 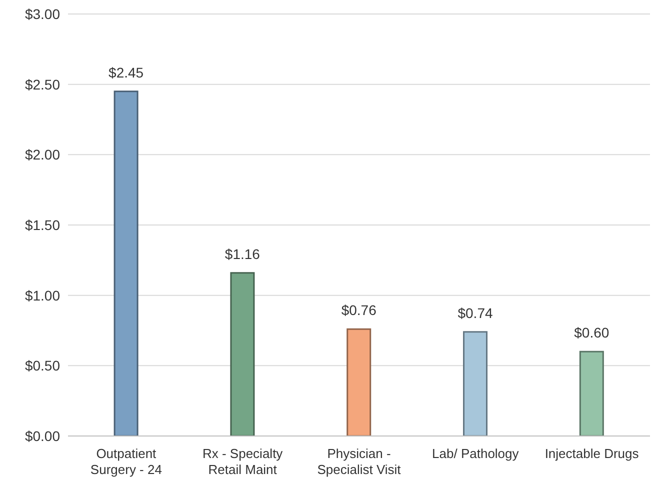 What do you see at coordinates (592, 332) in the screenshot?
I see `data-label: $0.60` at bounding box center [592, 332].